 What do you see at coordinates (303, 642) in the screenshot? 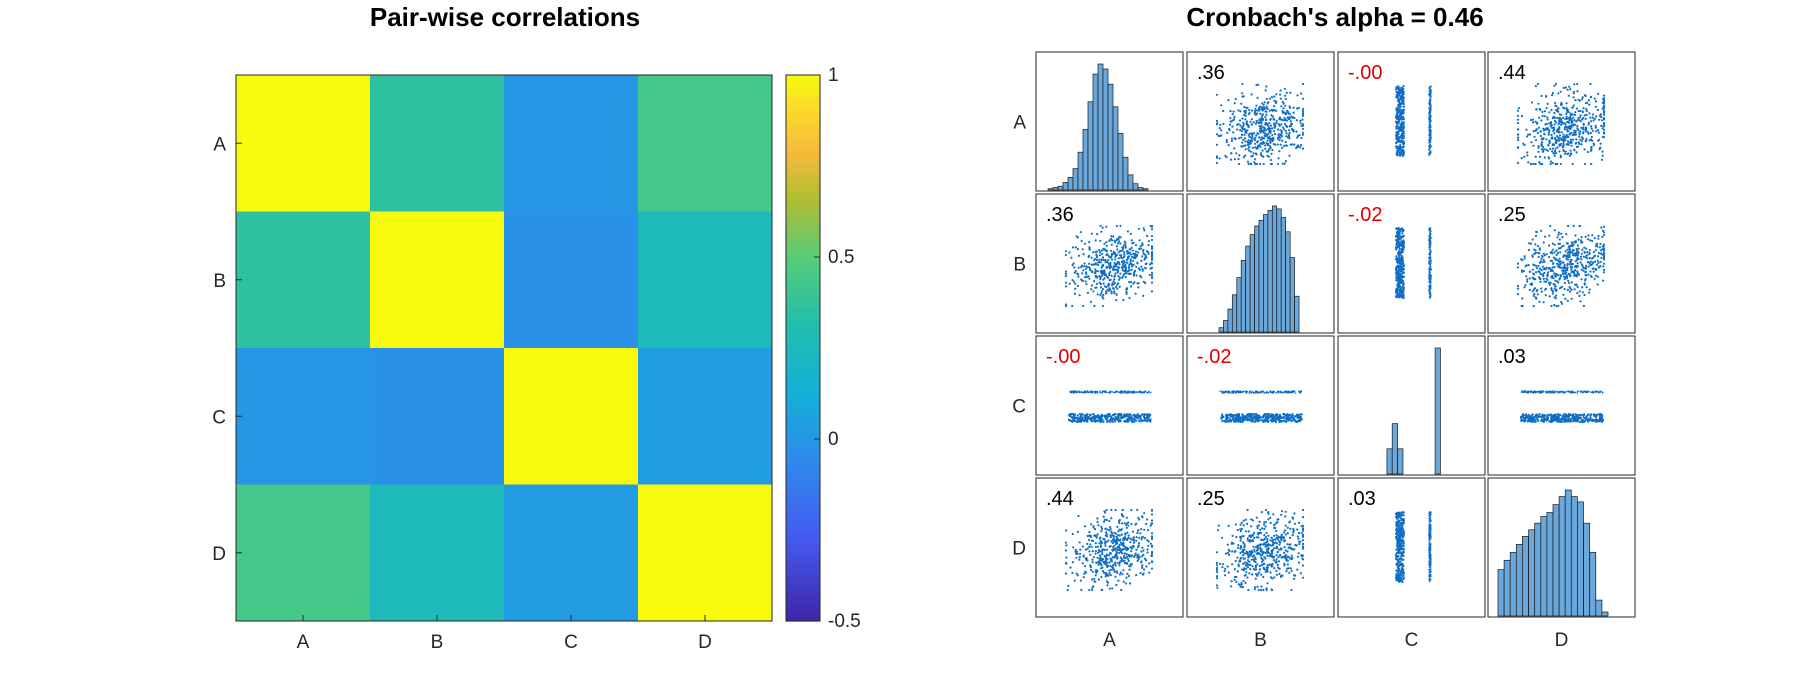
I see `heatmap-x-tick-label: A` at bounding box center [303, 642].